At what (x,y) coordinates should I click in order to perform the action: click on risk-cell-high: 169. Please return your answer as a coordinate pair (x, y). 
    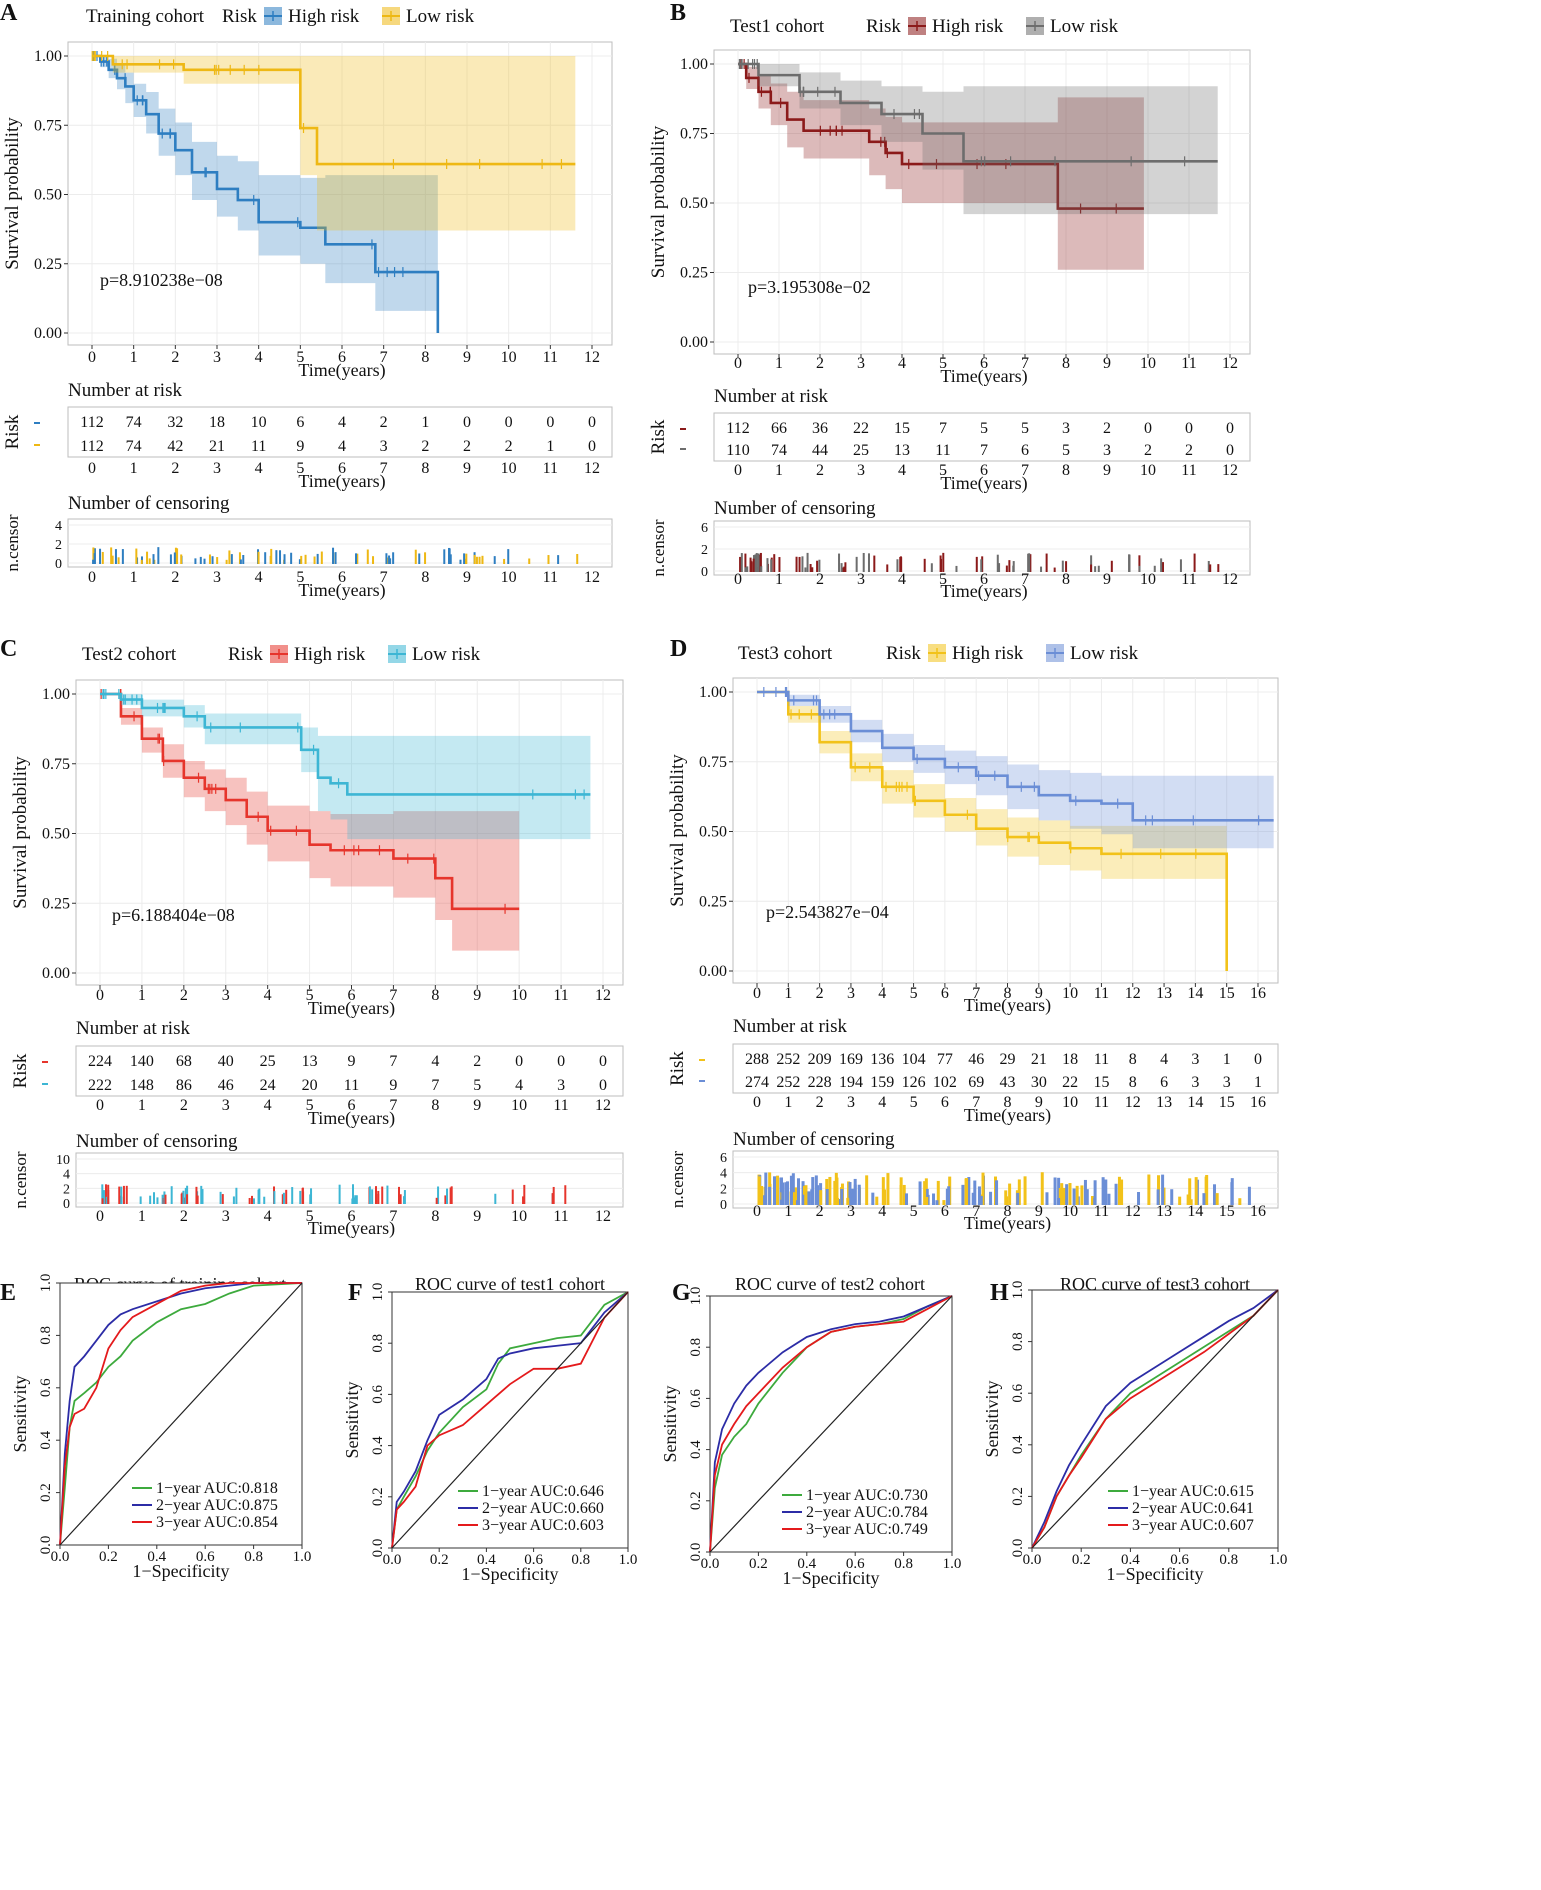
    Looking at the image, I should click on (851, 1059).